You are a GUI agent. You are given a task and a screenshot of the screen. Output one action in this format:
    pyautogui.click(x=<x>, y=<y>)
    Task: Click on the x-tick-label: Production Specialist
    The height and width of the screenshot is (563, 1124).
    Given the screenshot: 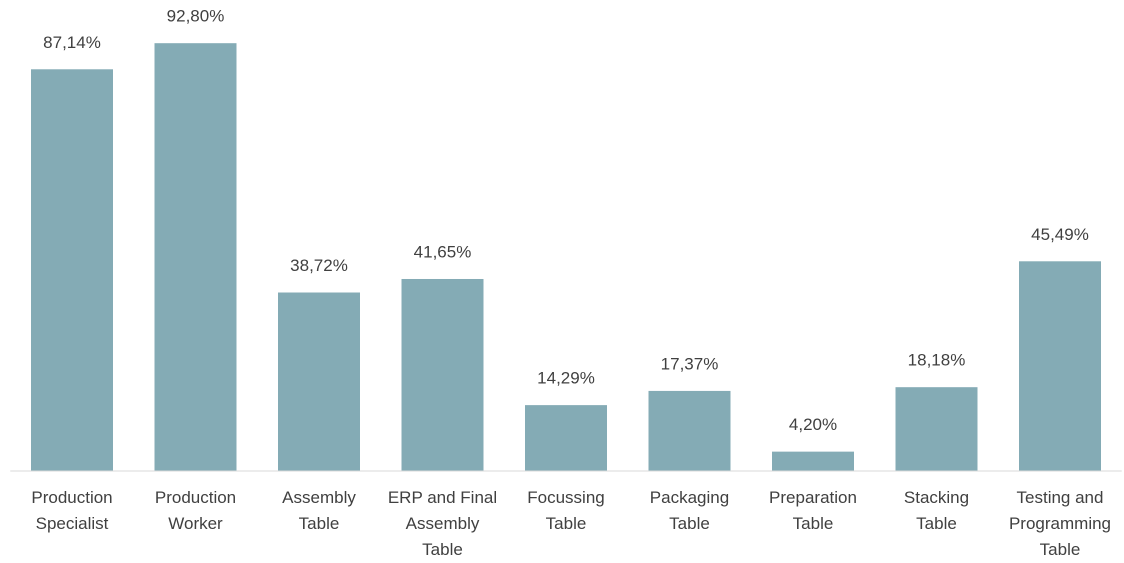 What is the action you would take?
    pyautogui.click(x=71, y=510)
    